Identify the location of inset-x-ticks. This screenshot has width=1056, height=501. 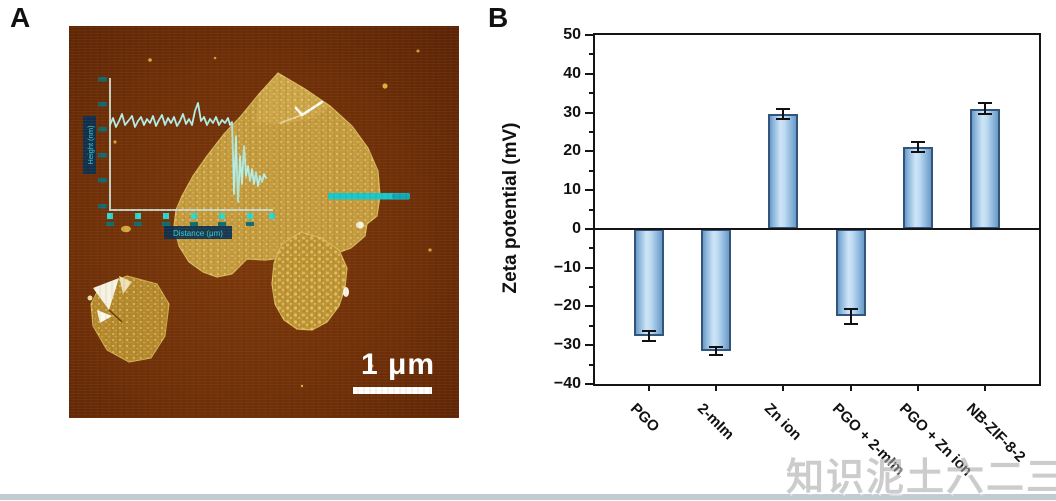
(190, 219).